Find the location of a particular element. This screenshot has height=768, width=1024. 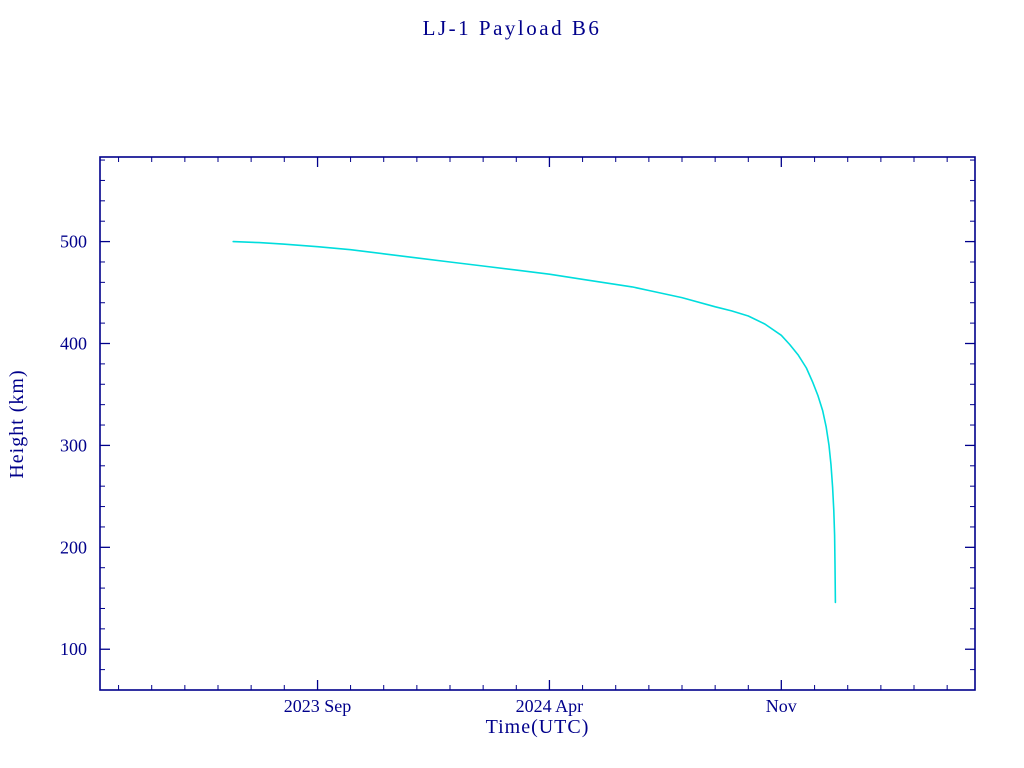

chart-title: LJ-1 Payload B6 is located at coordinates (512, 28).